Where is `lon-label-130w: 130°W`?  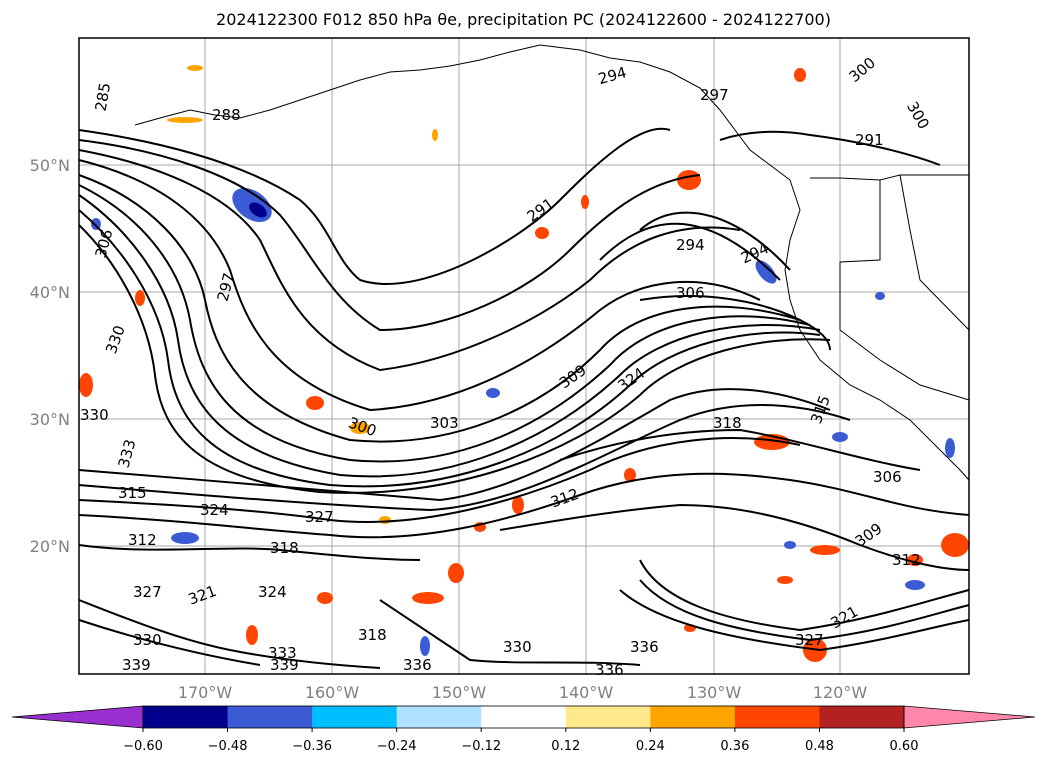
lon-label-130w: 130°W is located at coordinates (714, 692).